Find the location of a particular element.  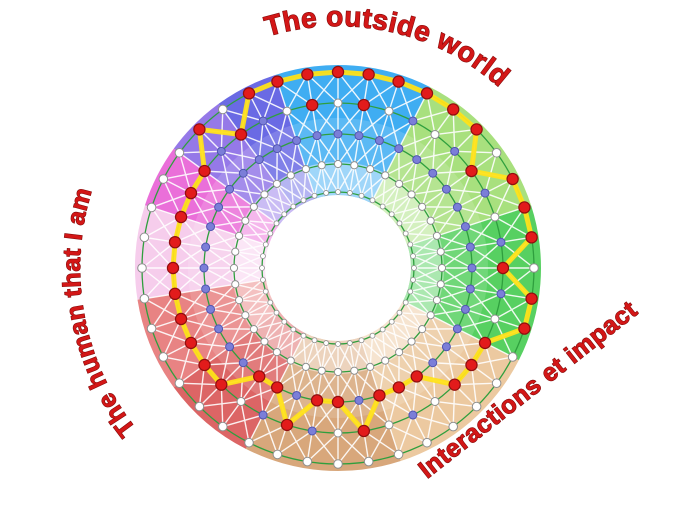

node-r0-s14 is located at coordinates (422, 329).